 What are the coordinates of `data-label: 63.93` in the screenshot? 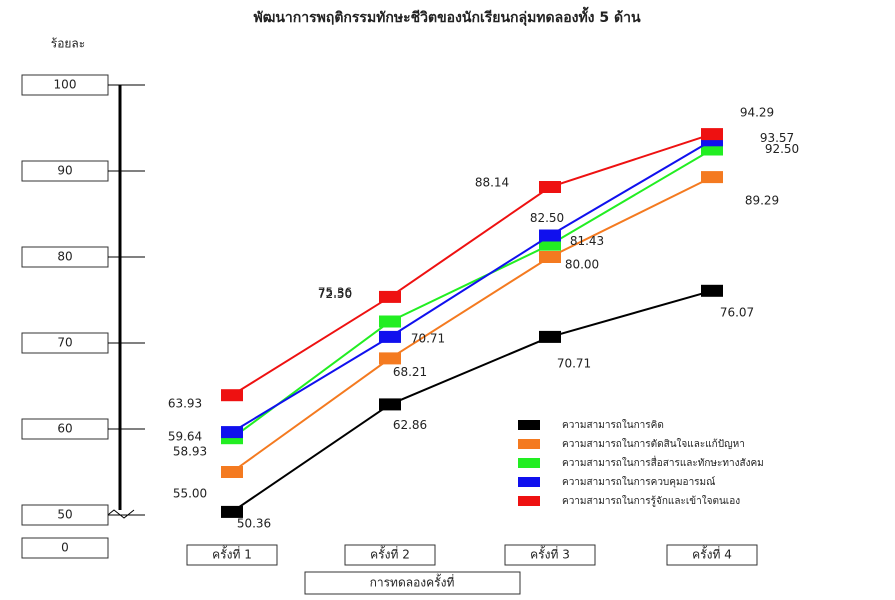 It's located at (185, 404).